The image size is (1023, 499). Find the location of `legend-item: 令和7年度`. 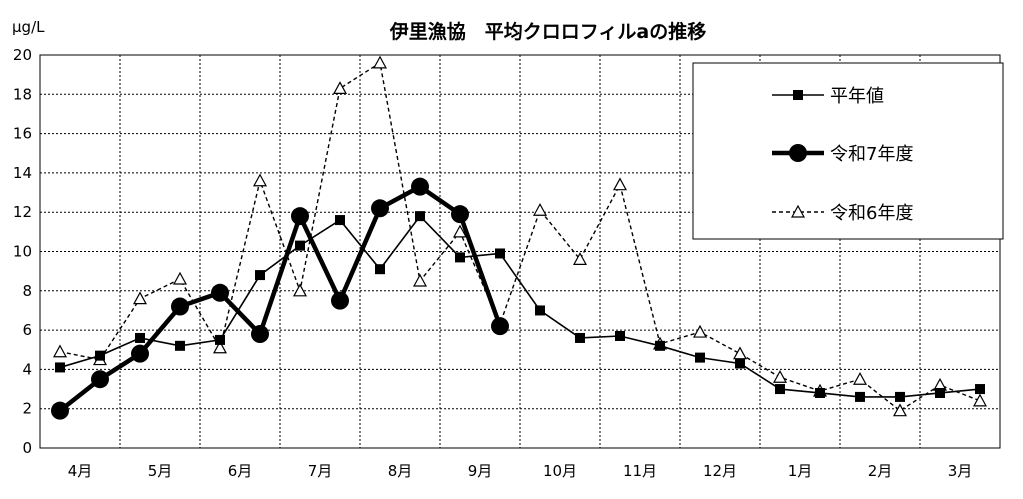

legend-item: 令和7年度 is located at coordinates (842, 154).